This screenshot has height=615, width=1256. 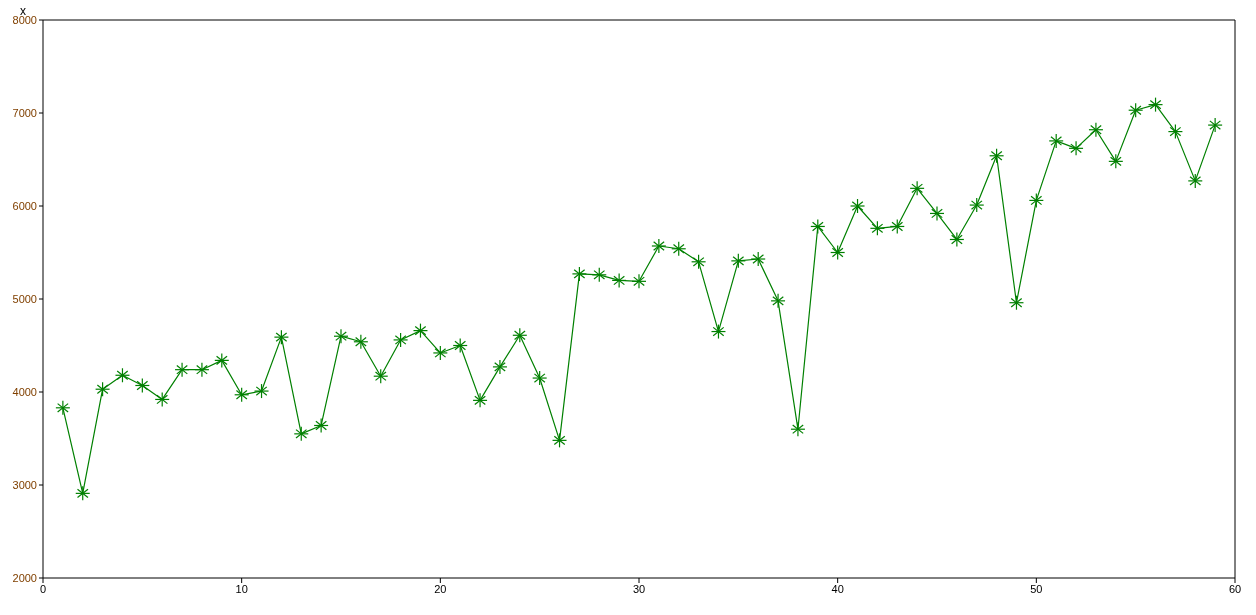 I want to click on y-tick-label: 5000, so click(x=24, y=298).